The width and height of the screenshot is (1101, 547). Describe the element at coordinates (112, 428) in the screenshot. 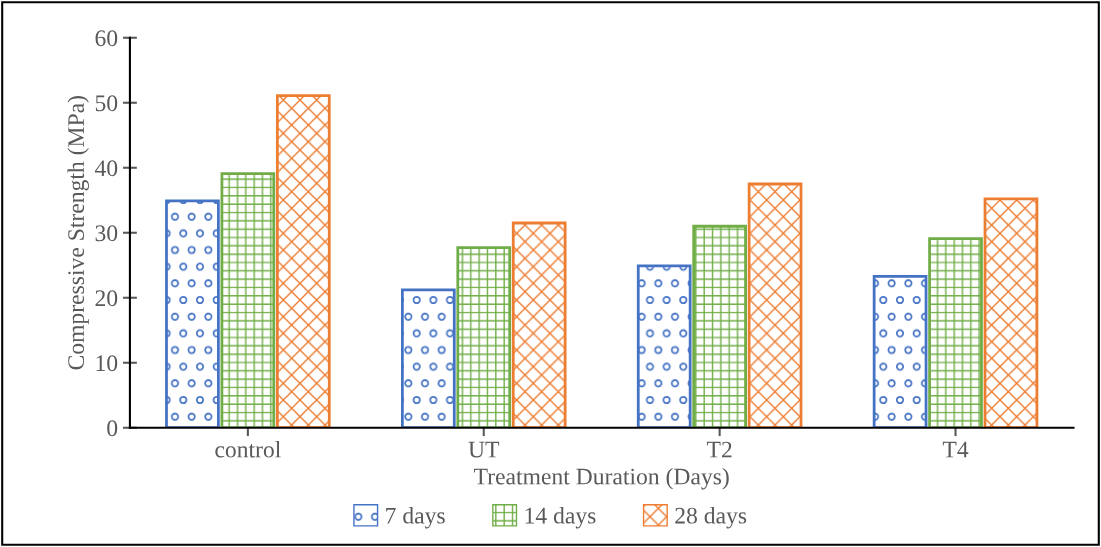

I see `y-tick-label: 0` at that location.